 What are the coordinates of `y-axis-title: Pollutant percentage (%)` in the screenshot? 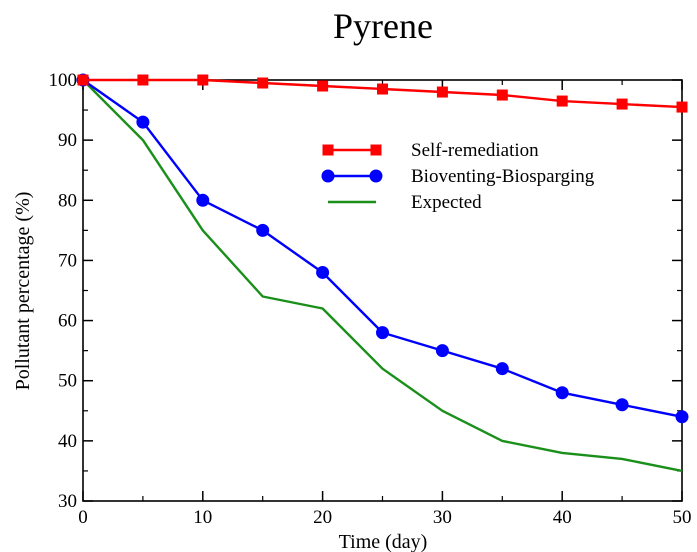 It's located at (23, 291).